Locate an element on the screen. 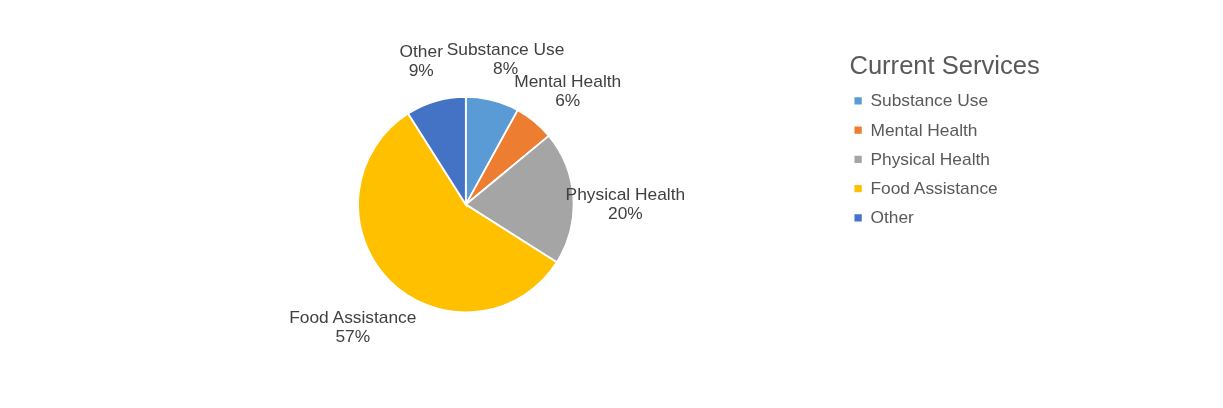 Image resolution: width=1223 pixels, height=408 pixels. legend-label: Substance Use is located at coordinates (929, 100).